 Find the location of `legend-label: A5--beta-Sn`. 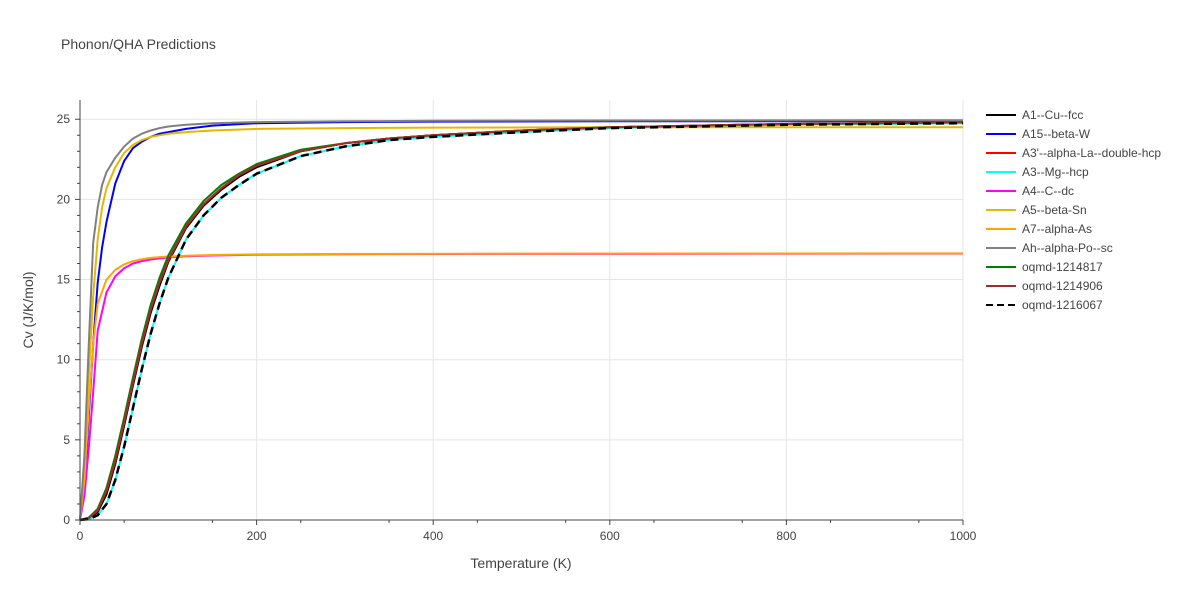

legend-label: A5--beta-Sn is located at coordinates (1054, 209).